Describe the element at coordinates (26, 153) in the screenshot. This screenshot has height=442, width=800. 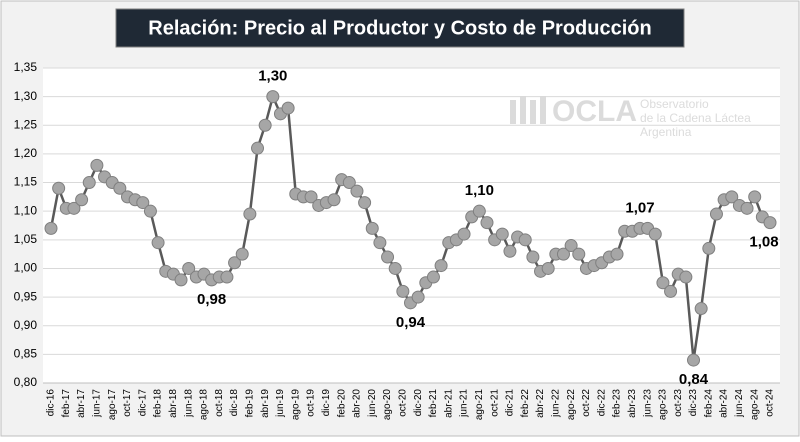
I see `y-tick-label: 1,20` at that location.